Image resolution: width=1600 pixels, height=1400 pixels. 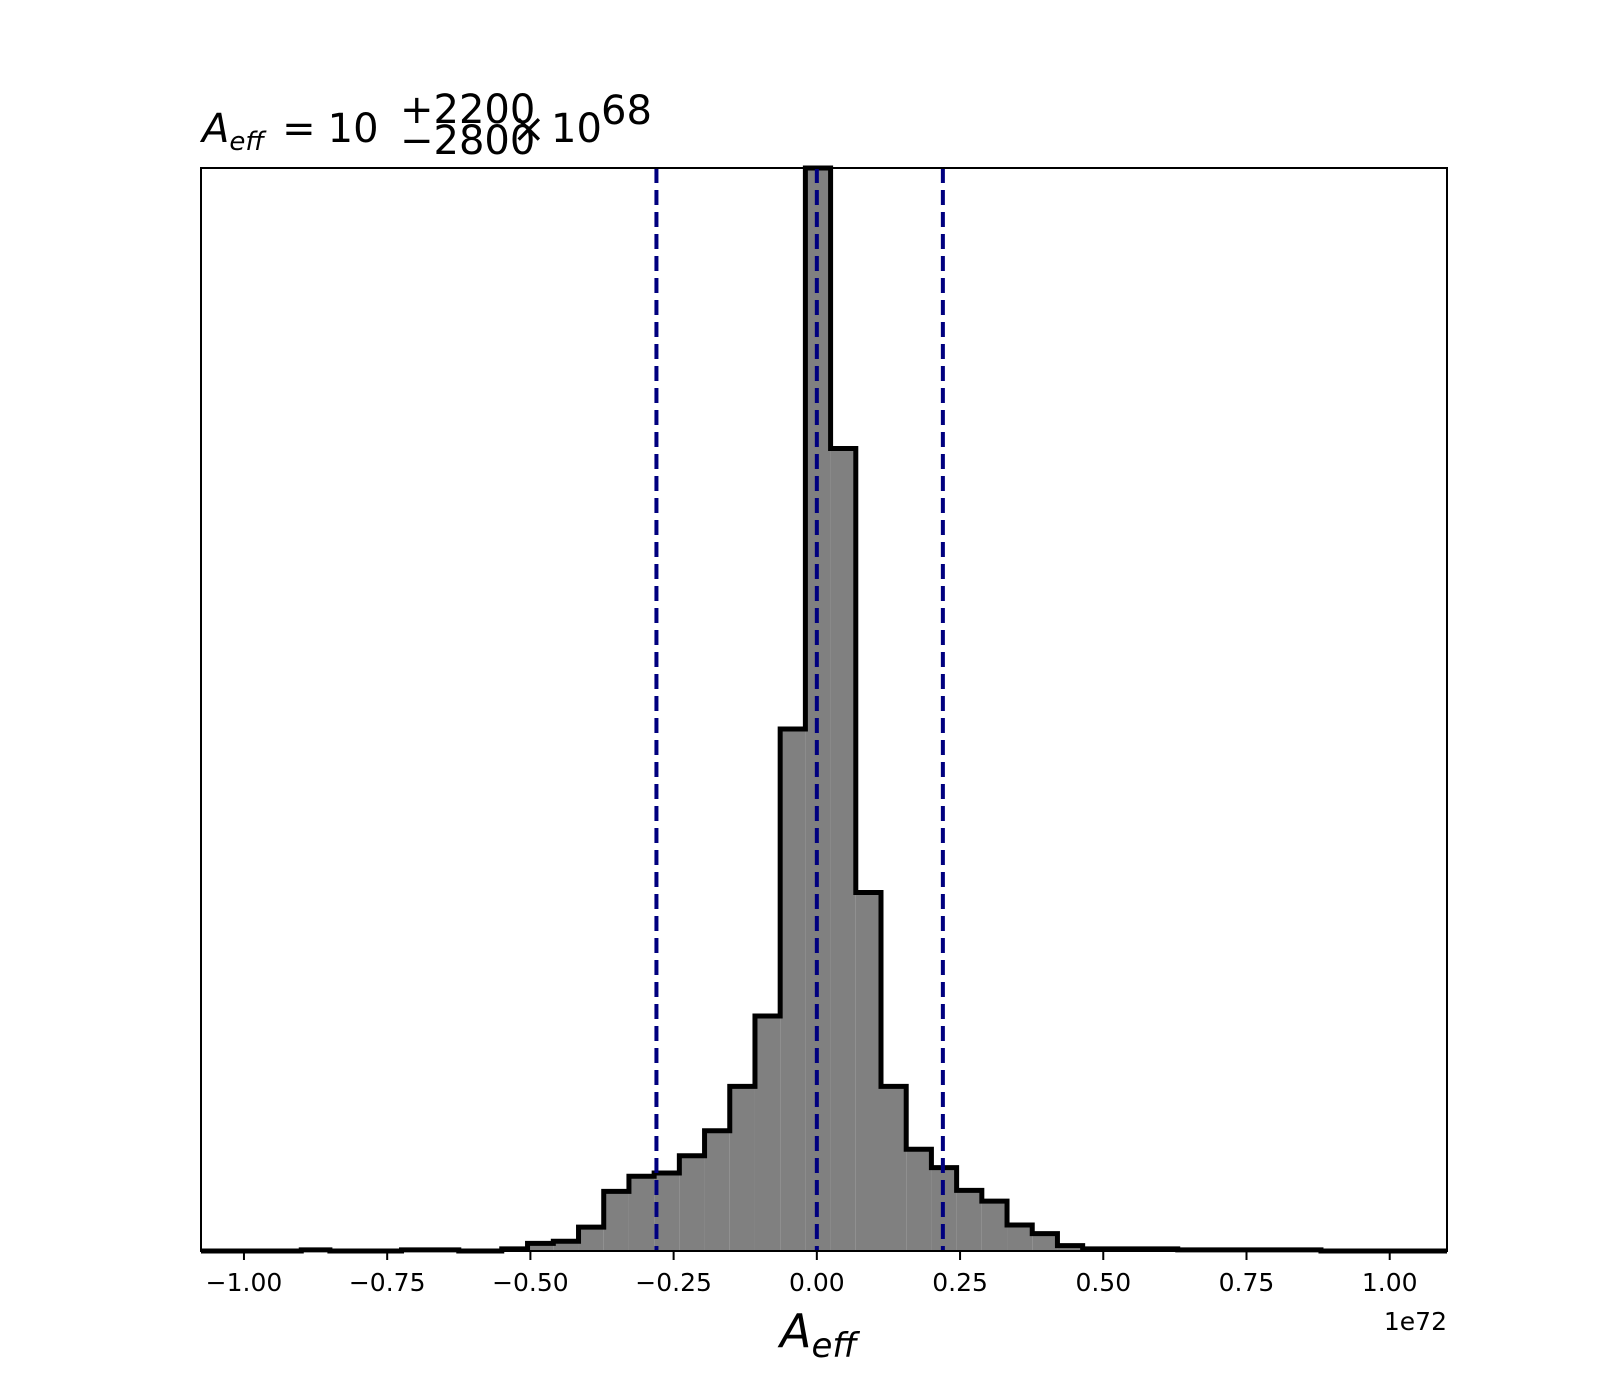 I want to click on x-tick-label: 0.75, so click(x=1247, y=1282).